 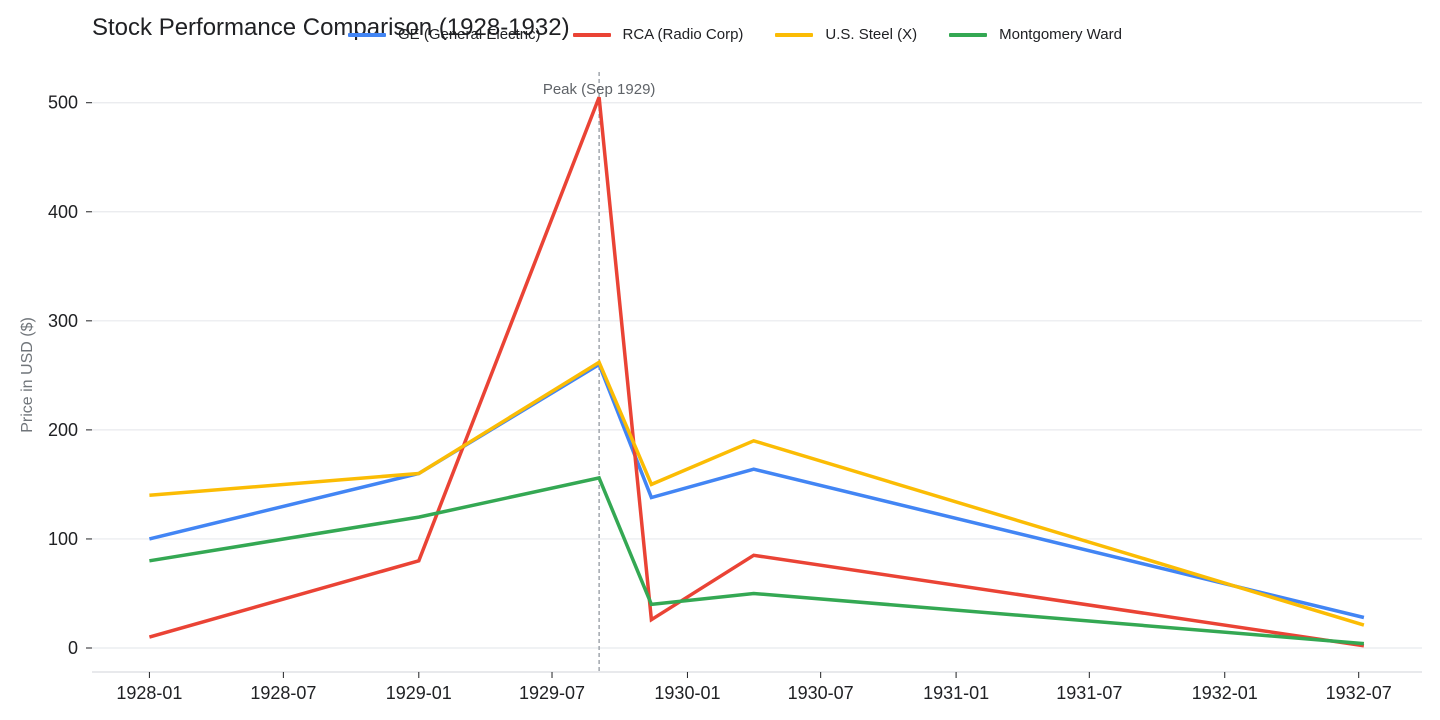 What do you see at coordinates (1359, 693) in the screenshot?
I see `x-tick-label: 1932-07` at bounding box center [1359, 693].